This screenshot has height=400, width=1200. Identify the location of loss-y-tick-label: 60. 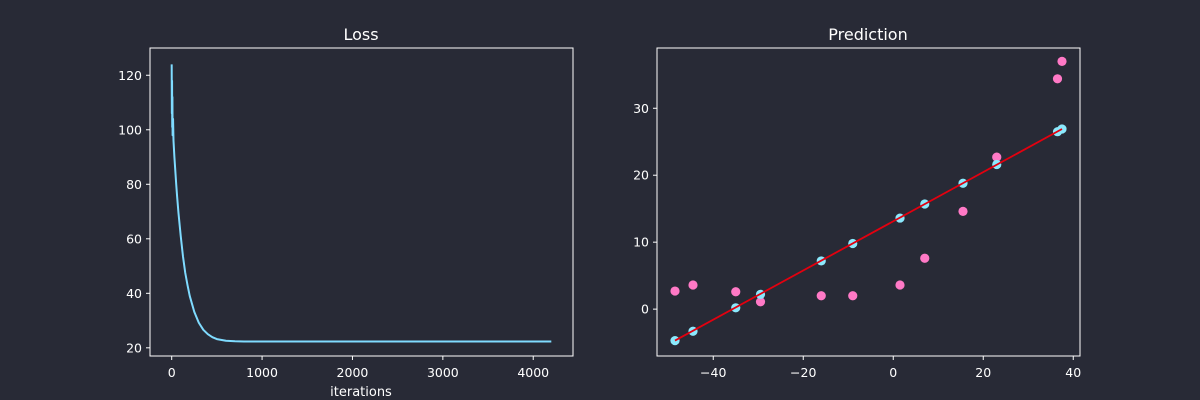
(134, 238).